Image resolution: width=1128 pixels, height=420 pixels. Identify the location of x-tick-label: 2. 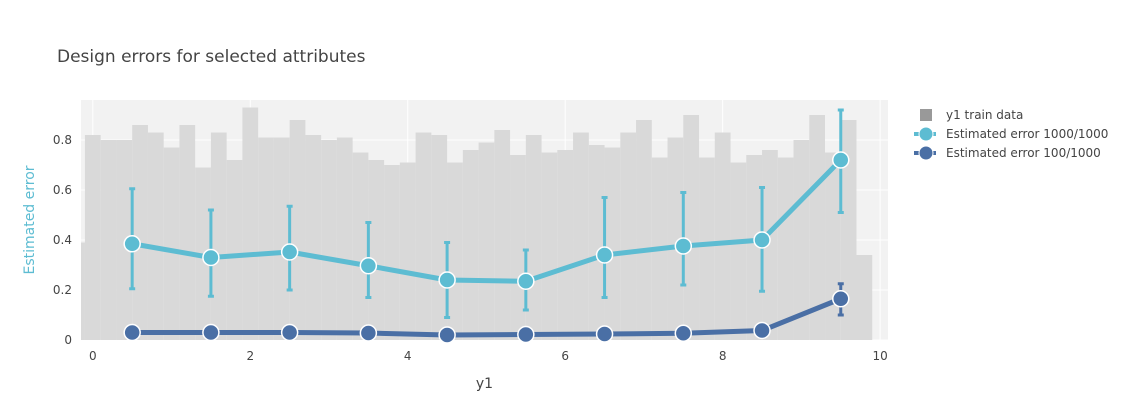
(250, 356).